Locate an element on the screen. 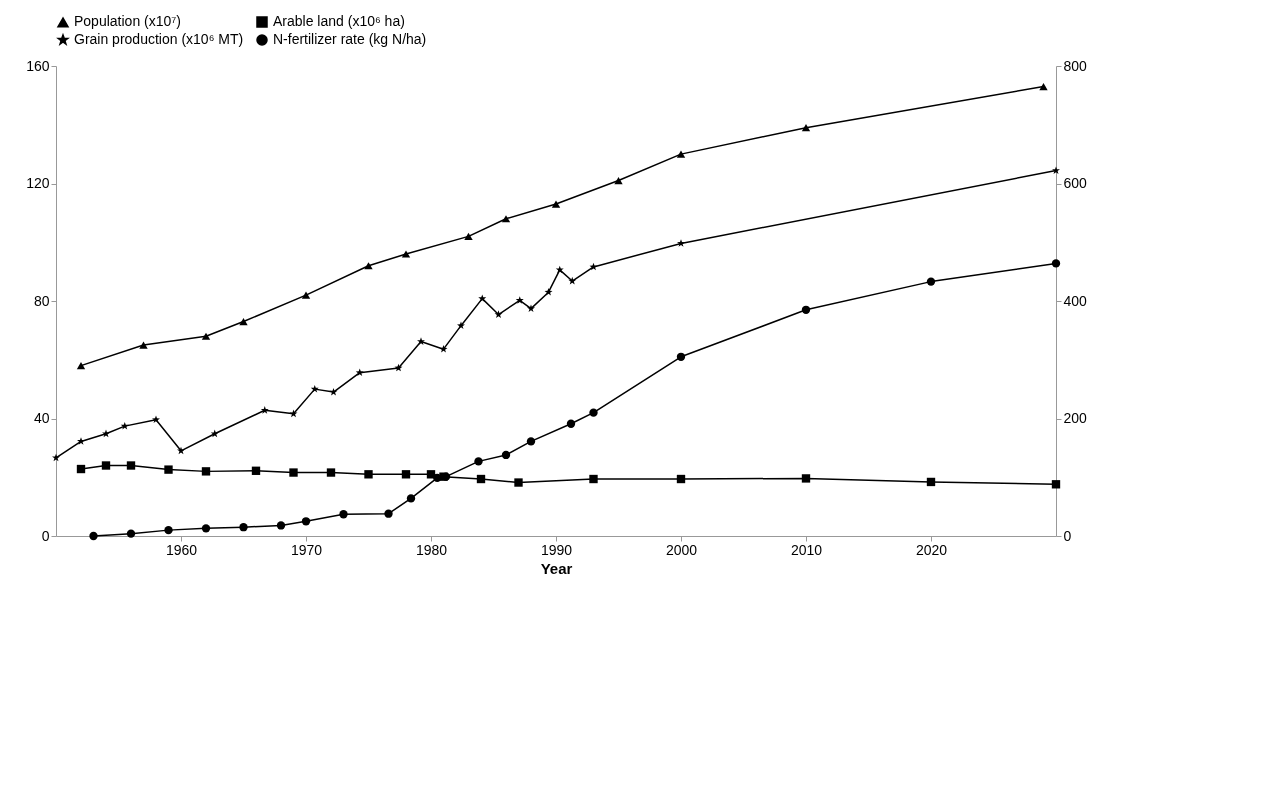 This screenshot has width=1288, height=796. y-tick-label: 0 is located at coordinates (45, 535).